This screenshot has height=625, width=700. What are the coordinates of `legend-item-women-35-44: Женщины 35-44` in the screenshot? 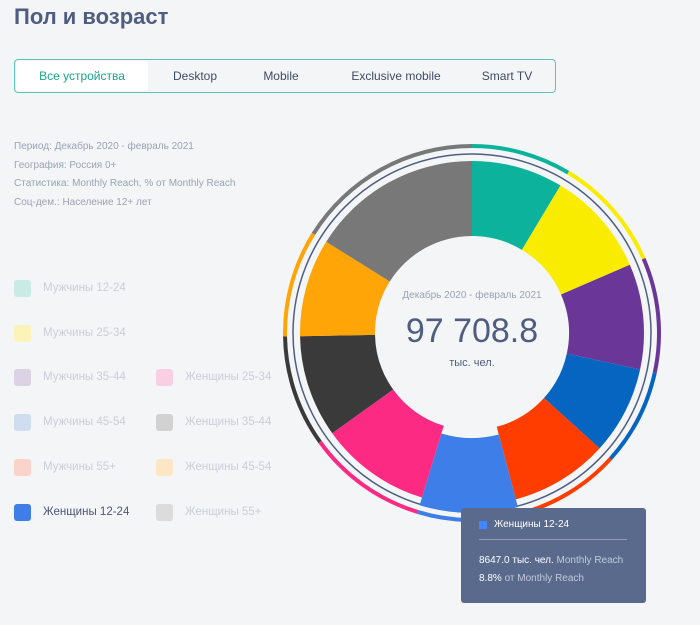 It's located at (213, 422).